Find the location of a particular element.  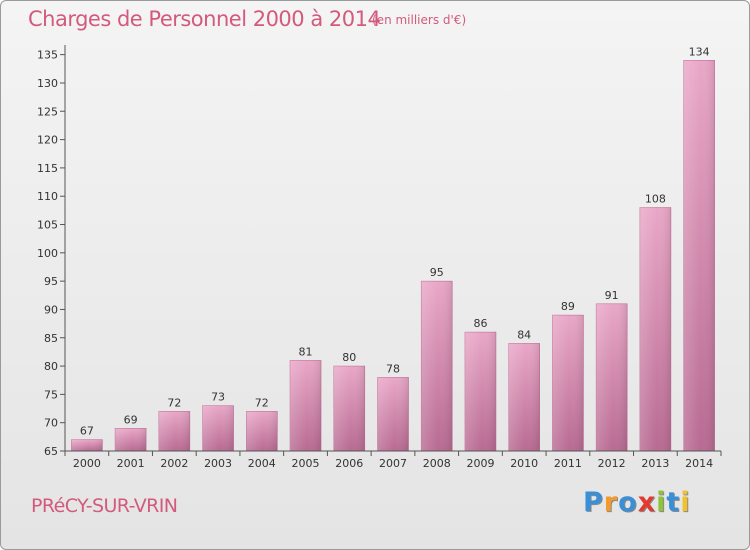

bar-2013: 108 is located at coordinates (655, 322).